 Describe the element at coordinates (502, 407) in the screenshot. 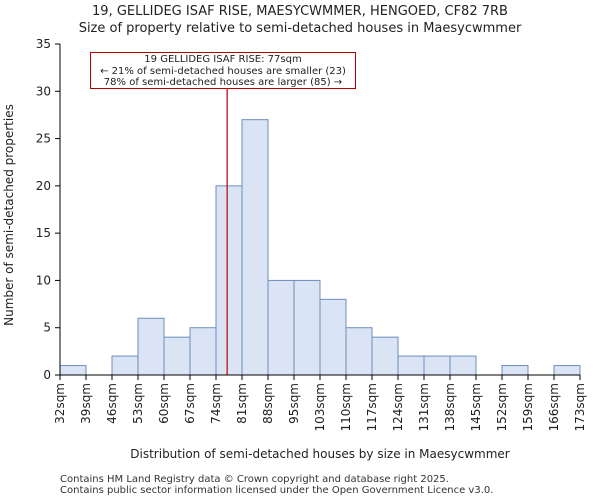

I see `x-tick-label-152sqm: 152sqm` at that location.